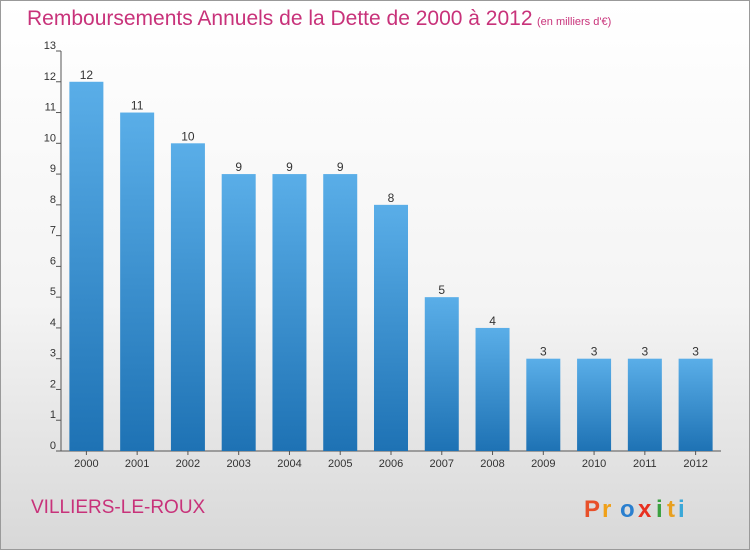  What do you see at coordinates (391, 464) in the screenshot?
I see `x-tick-label: 2006` at bounding box center [391, 464].